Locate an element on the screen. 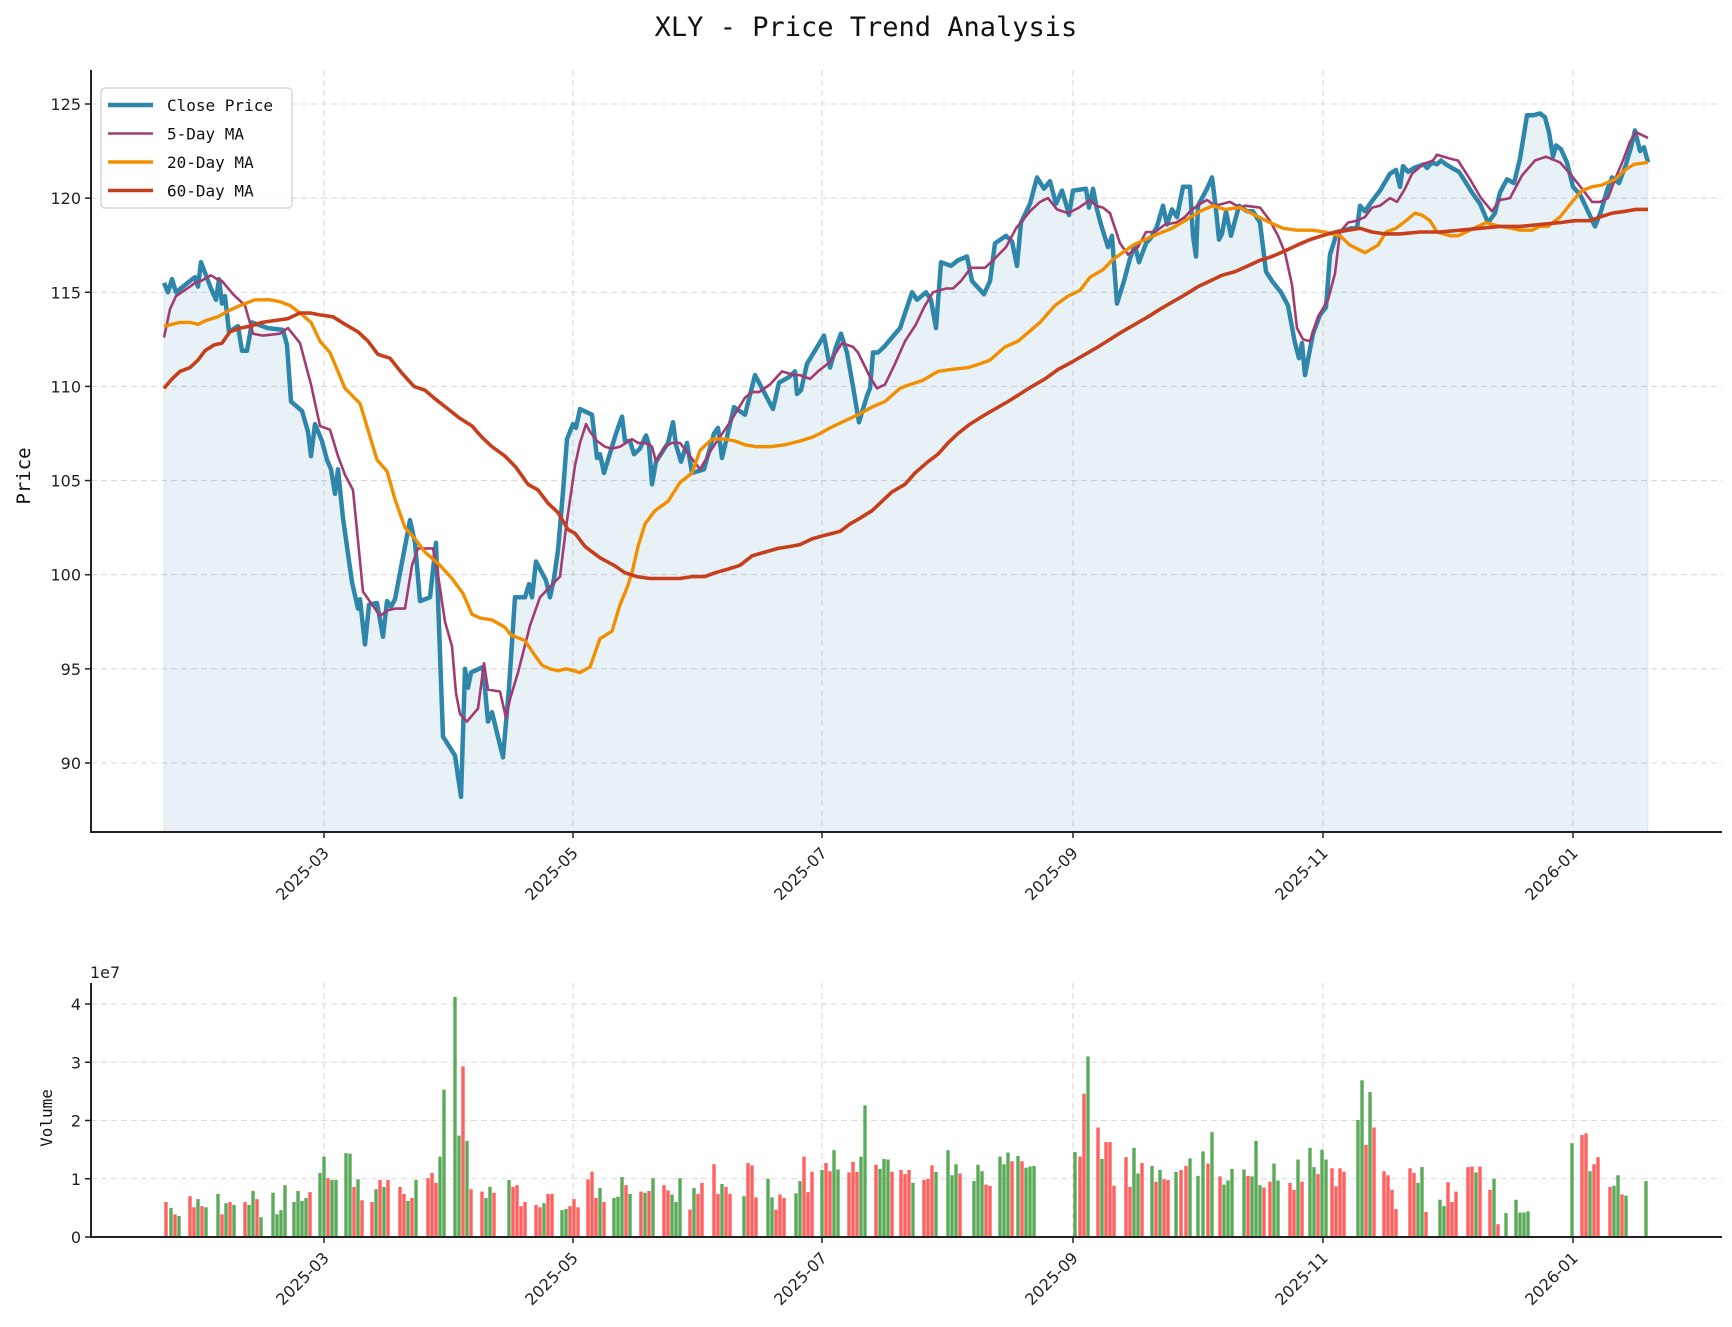 The height and width of the screenshot is (1327, 1732). y-tick-label: 105 is located at coordinates (65, 481).